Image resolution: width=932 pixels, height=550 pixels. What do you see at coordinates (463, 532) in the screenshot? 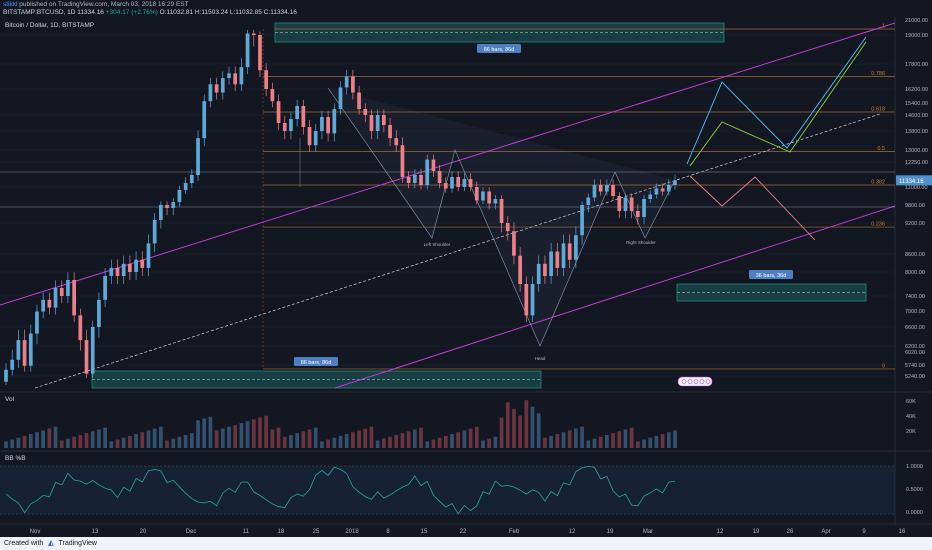
I see `x-tick-label: 22` at bounding box center [463, 532].